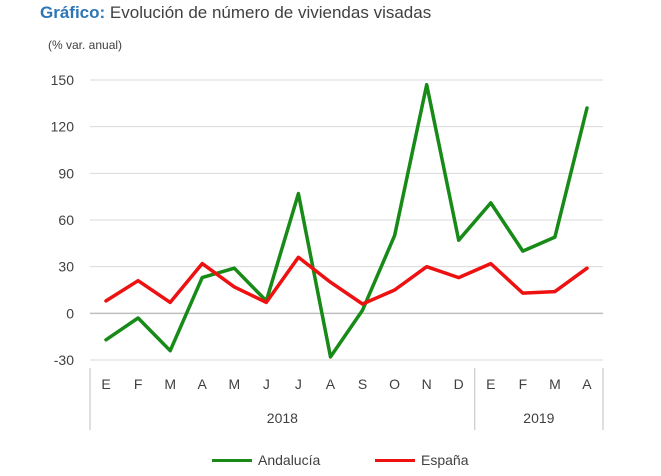 This screenshot has height=476, width=661. Describe the element at coordinates (73, 12) in the screenshot. I see `title-prefix: Gráfico:` at that location.